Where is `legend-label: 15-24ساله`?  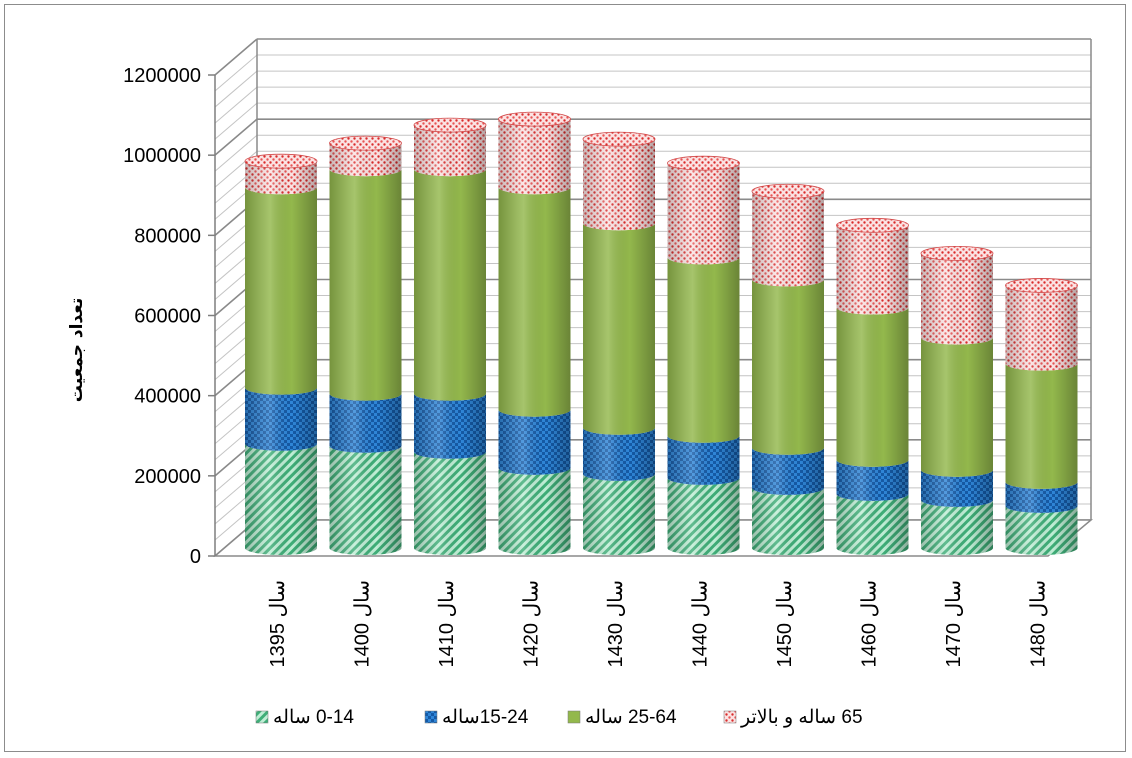
legend-label: 15-24ساله is located at coordinates (485, 717).